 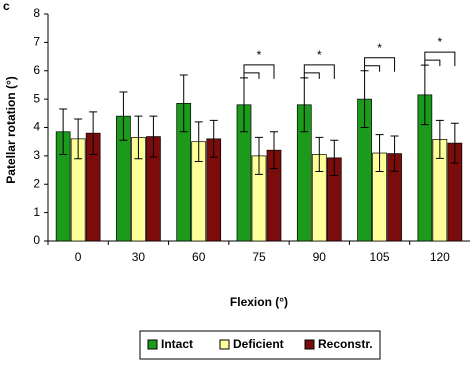 What do you see at coordinates (380, 257) in the screenshot?
I see `x-tick-label: 105` at bounding box center [380, 257].